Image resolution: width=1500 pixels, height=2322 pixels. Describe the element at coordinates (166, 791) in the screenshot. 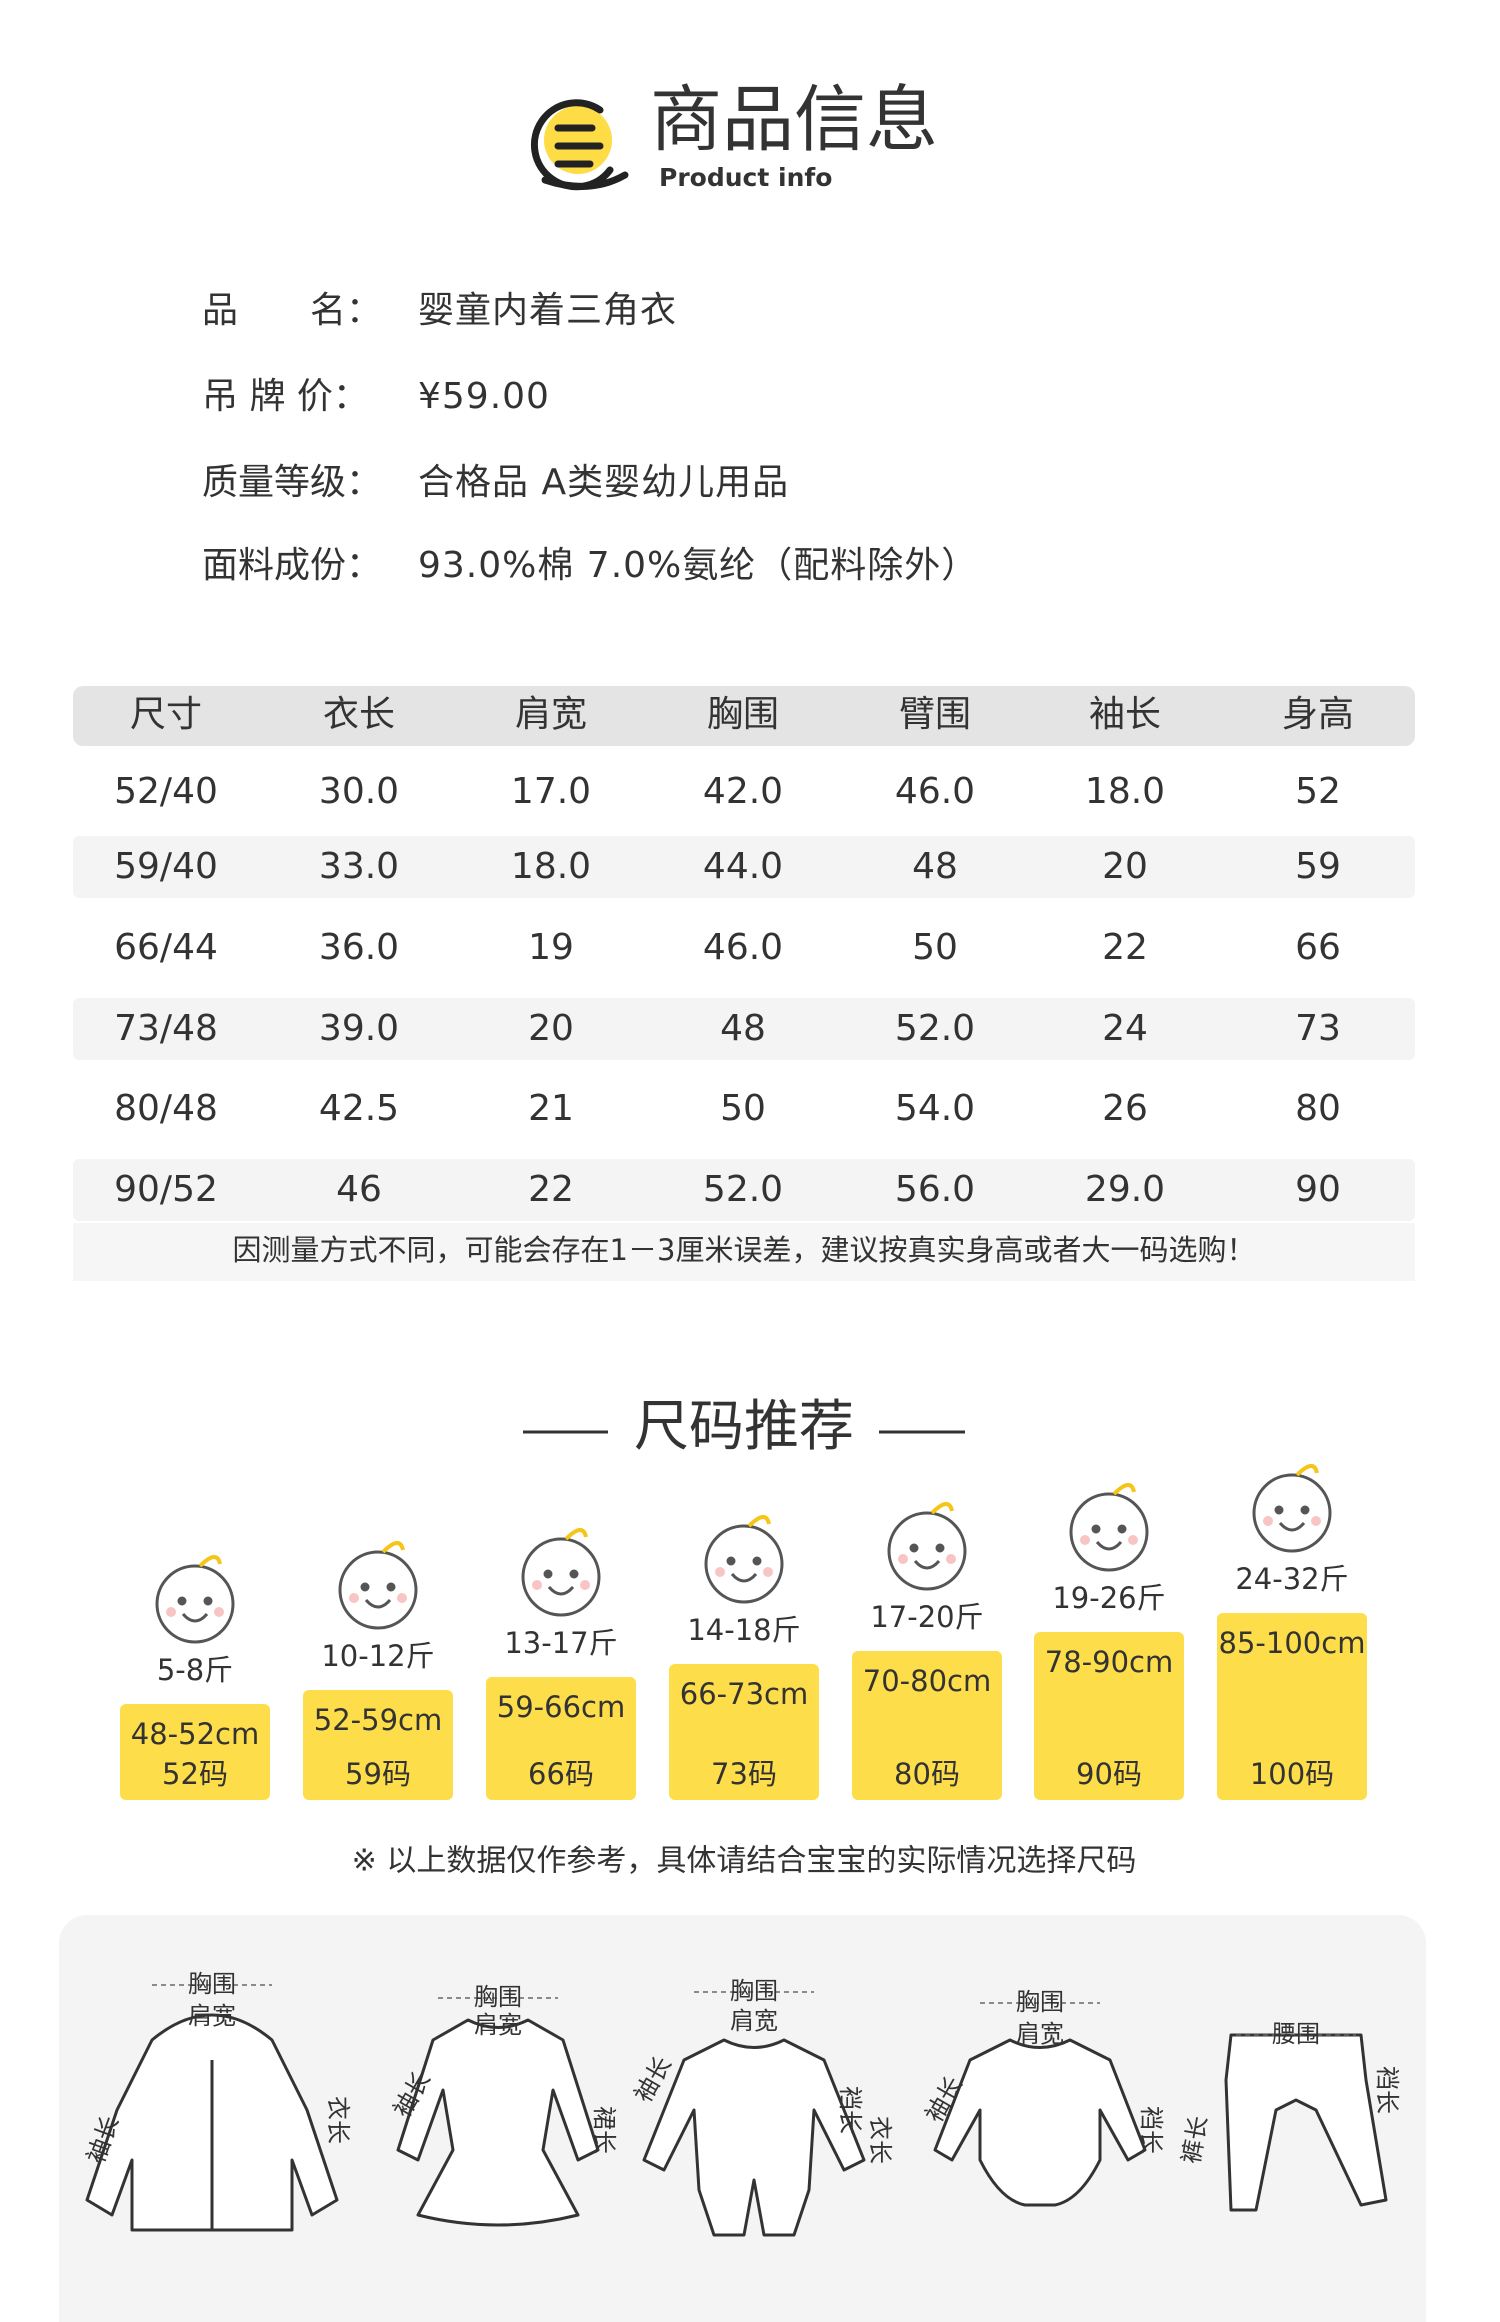

I see `table-cell: 52/40` at that location.